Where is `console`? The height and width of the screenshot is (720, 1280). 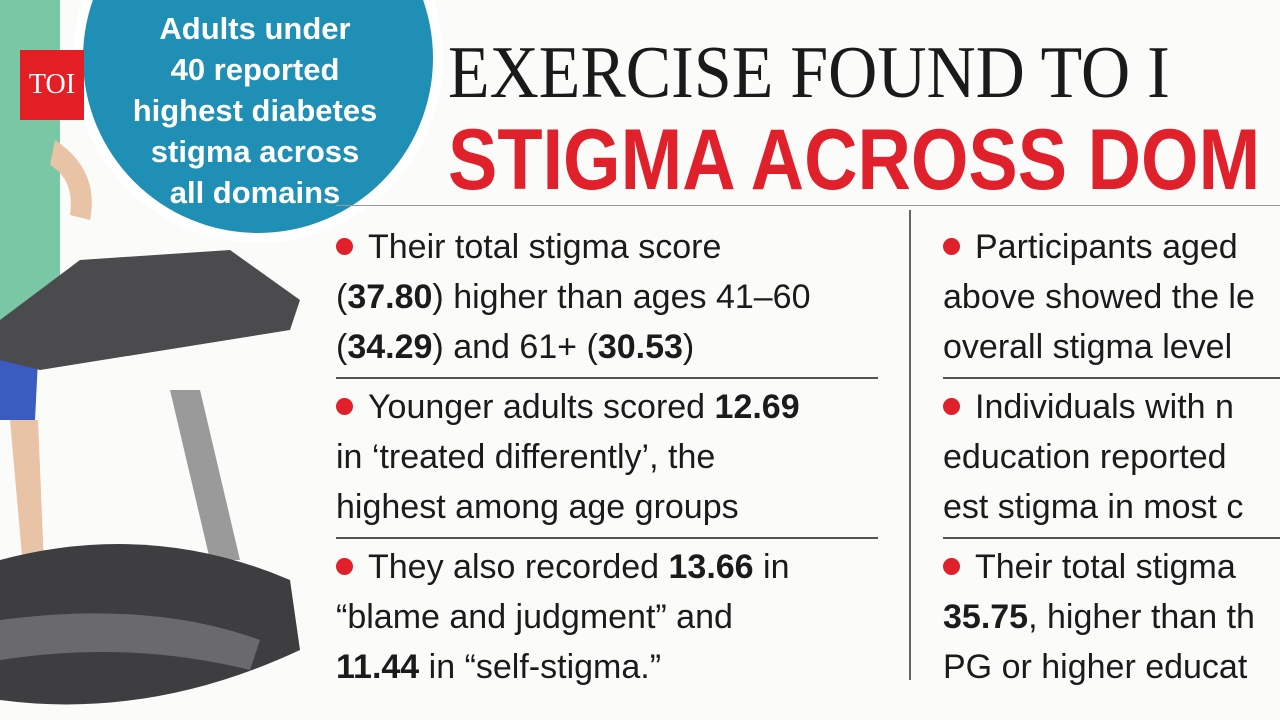
console is located at coordinates (150, 310).